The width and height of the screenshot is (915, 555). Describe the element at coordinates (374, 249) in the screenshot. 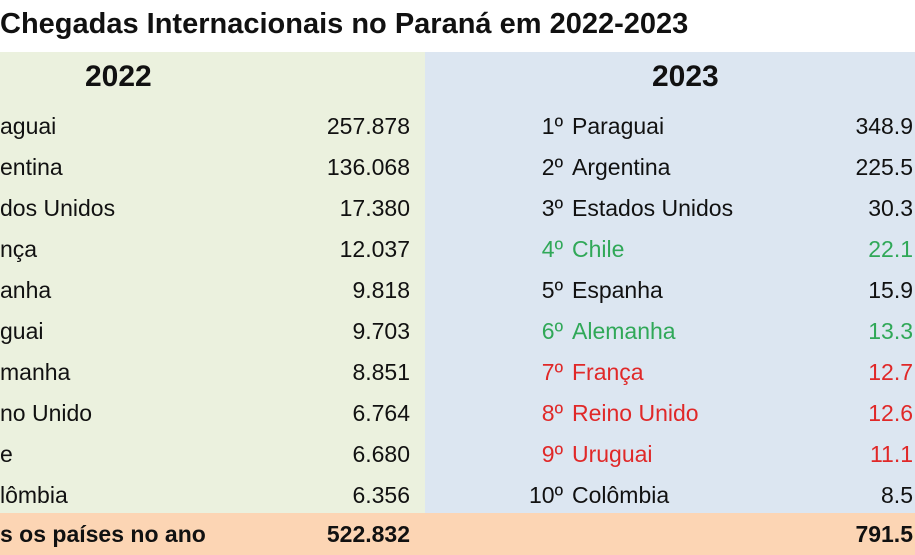

I see `value-2022: 12.037` at that location.